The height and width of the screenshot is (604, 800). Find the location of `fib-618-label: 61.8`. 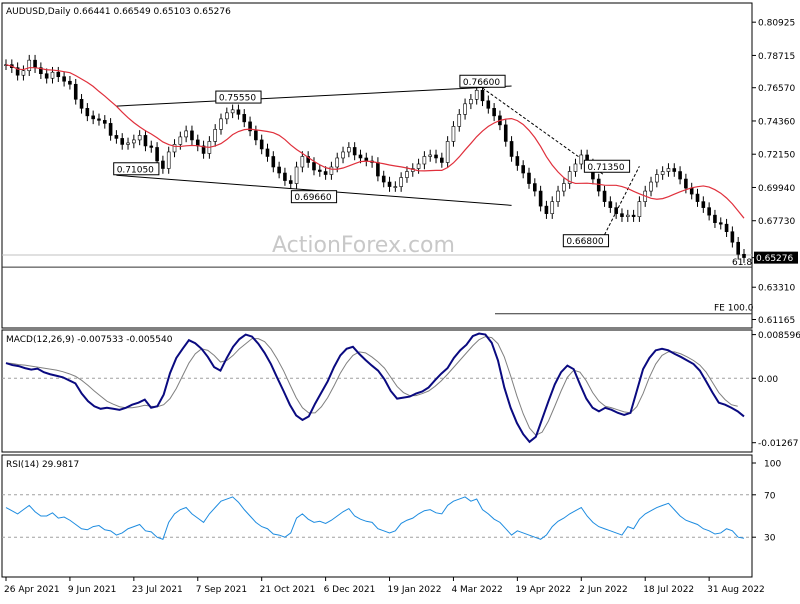

fib-618-label: 61.8 is located at coordinates (742, 263).